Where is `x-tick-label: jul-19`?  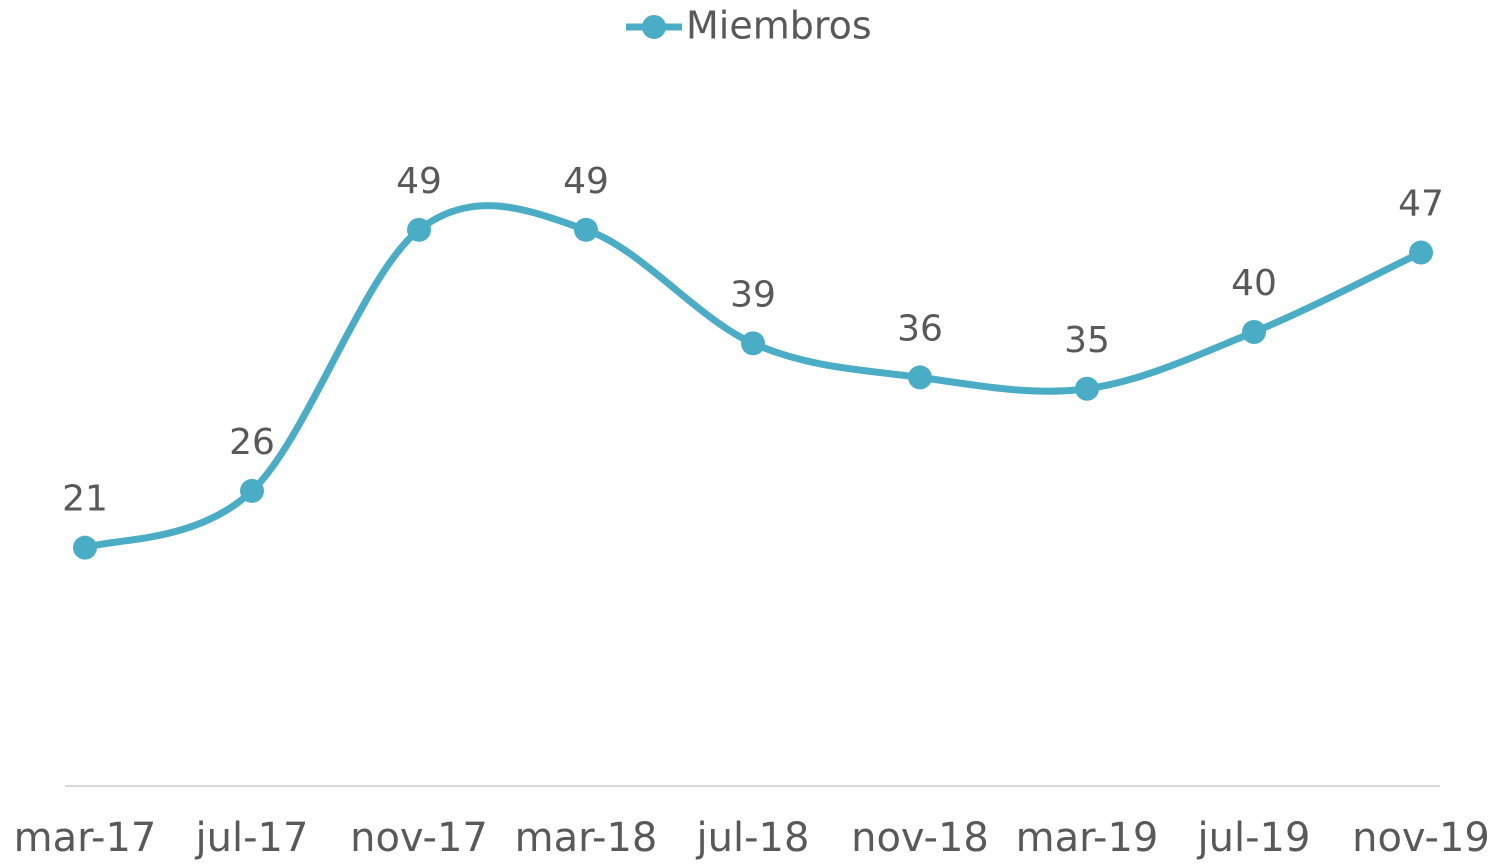
x-tick-label: jul-19 is located at coordinates (1254, 838).